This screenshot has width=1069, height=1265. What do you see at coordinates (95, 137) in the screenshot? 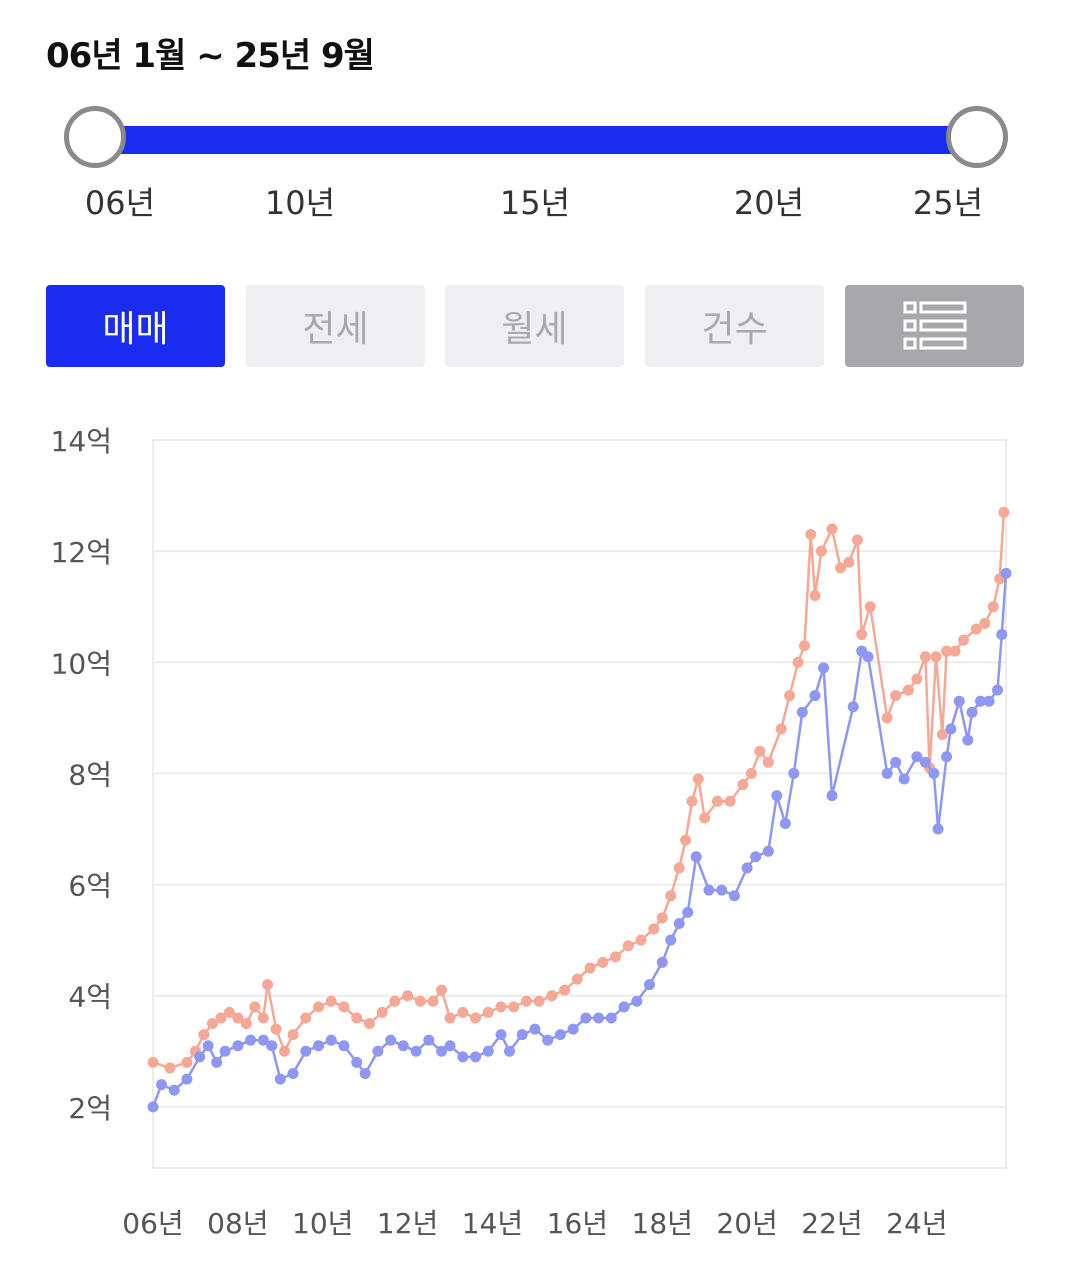
I see `slider-start-handle` at bounding box center [95, 137].